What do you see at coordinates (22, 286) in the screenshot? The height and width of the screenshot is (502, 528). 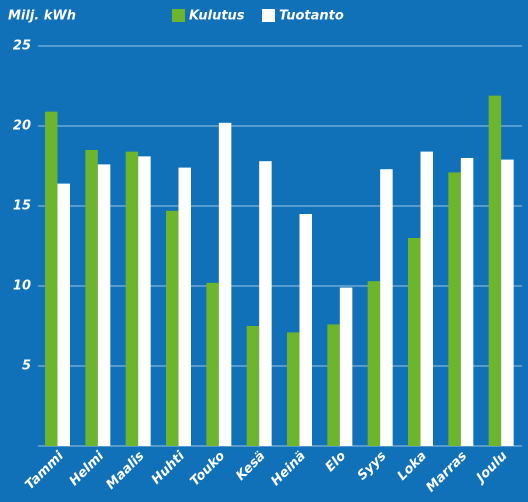 I see `y-tick-label: 10` at bounding box center [22, 286].